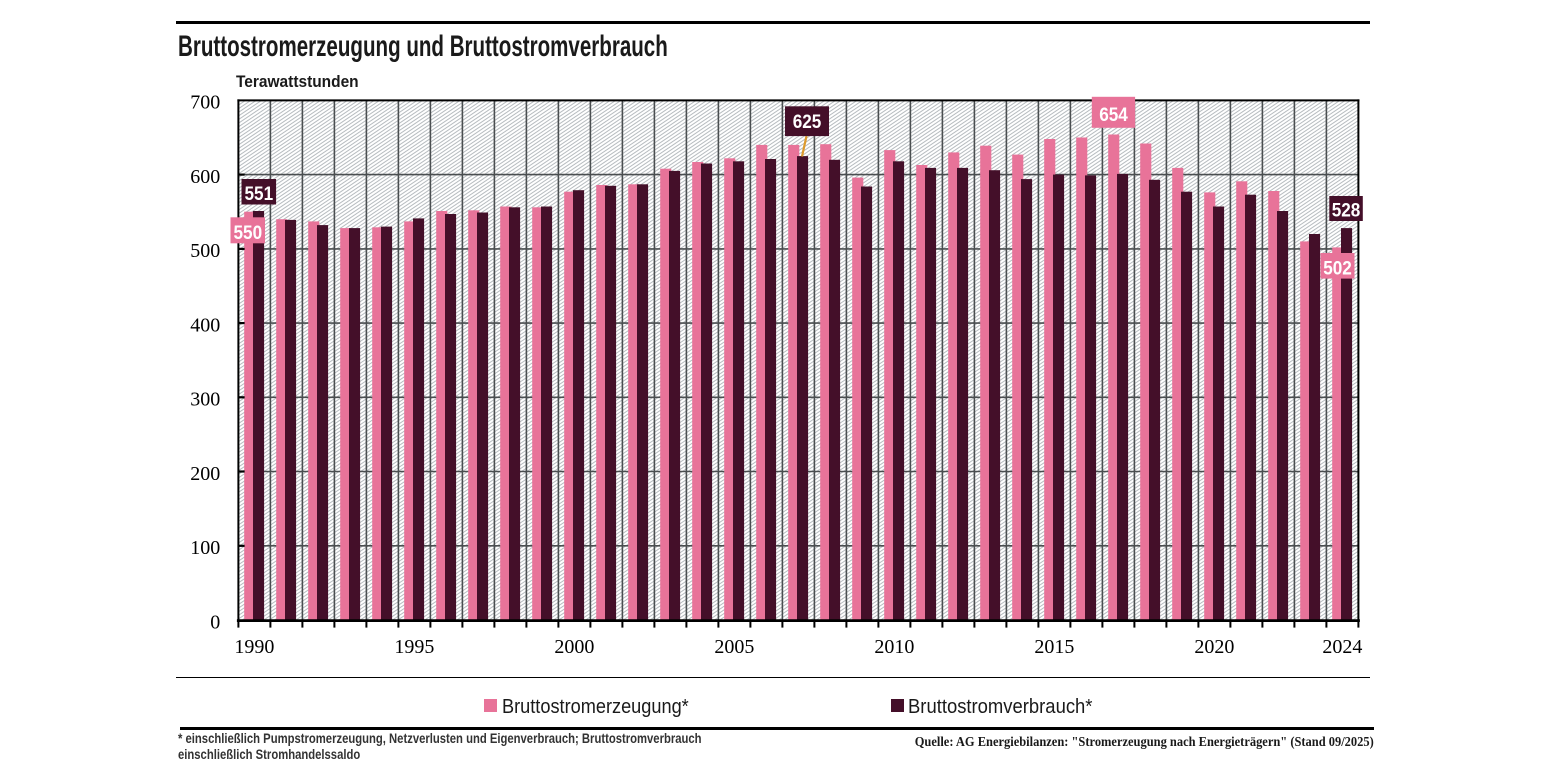 This screenshot has height=775, width=1545. What do you see at coordinates (205, 177) in the screenshot?
I see `svg-text: 600` at bounding box center [205, 177].